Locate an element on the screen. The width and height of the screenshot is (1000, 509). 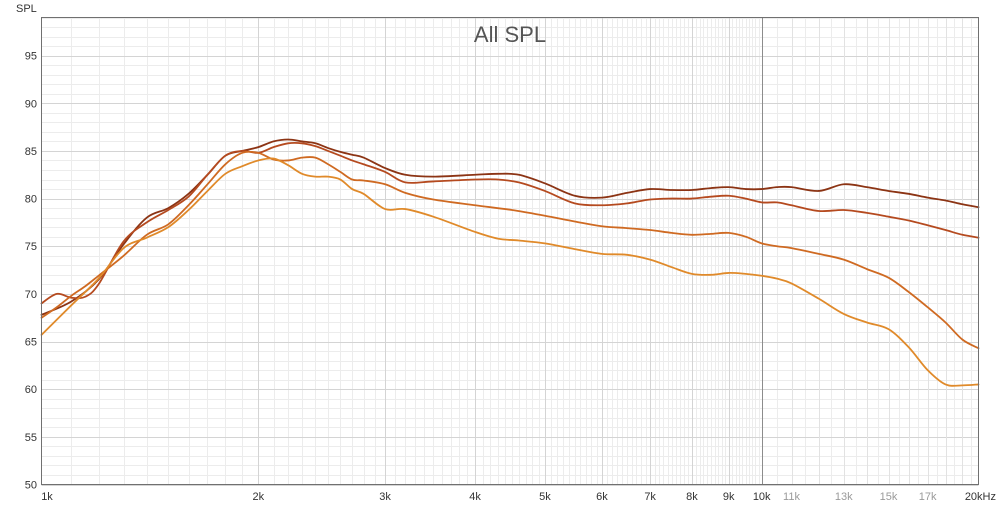
y-tick-label: 80 is located at coordinates (31, 200).